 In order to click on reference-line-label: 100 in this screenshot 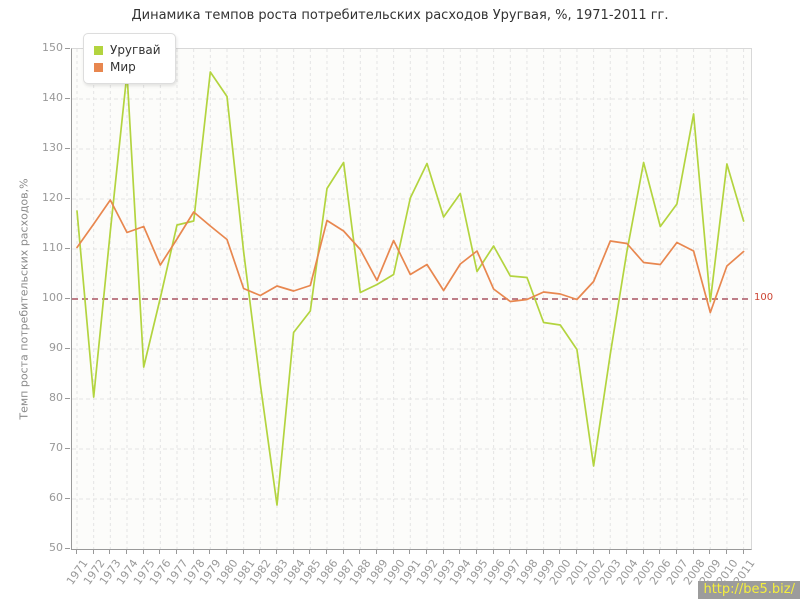, I will do `click(764, 297)`.